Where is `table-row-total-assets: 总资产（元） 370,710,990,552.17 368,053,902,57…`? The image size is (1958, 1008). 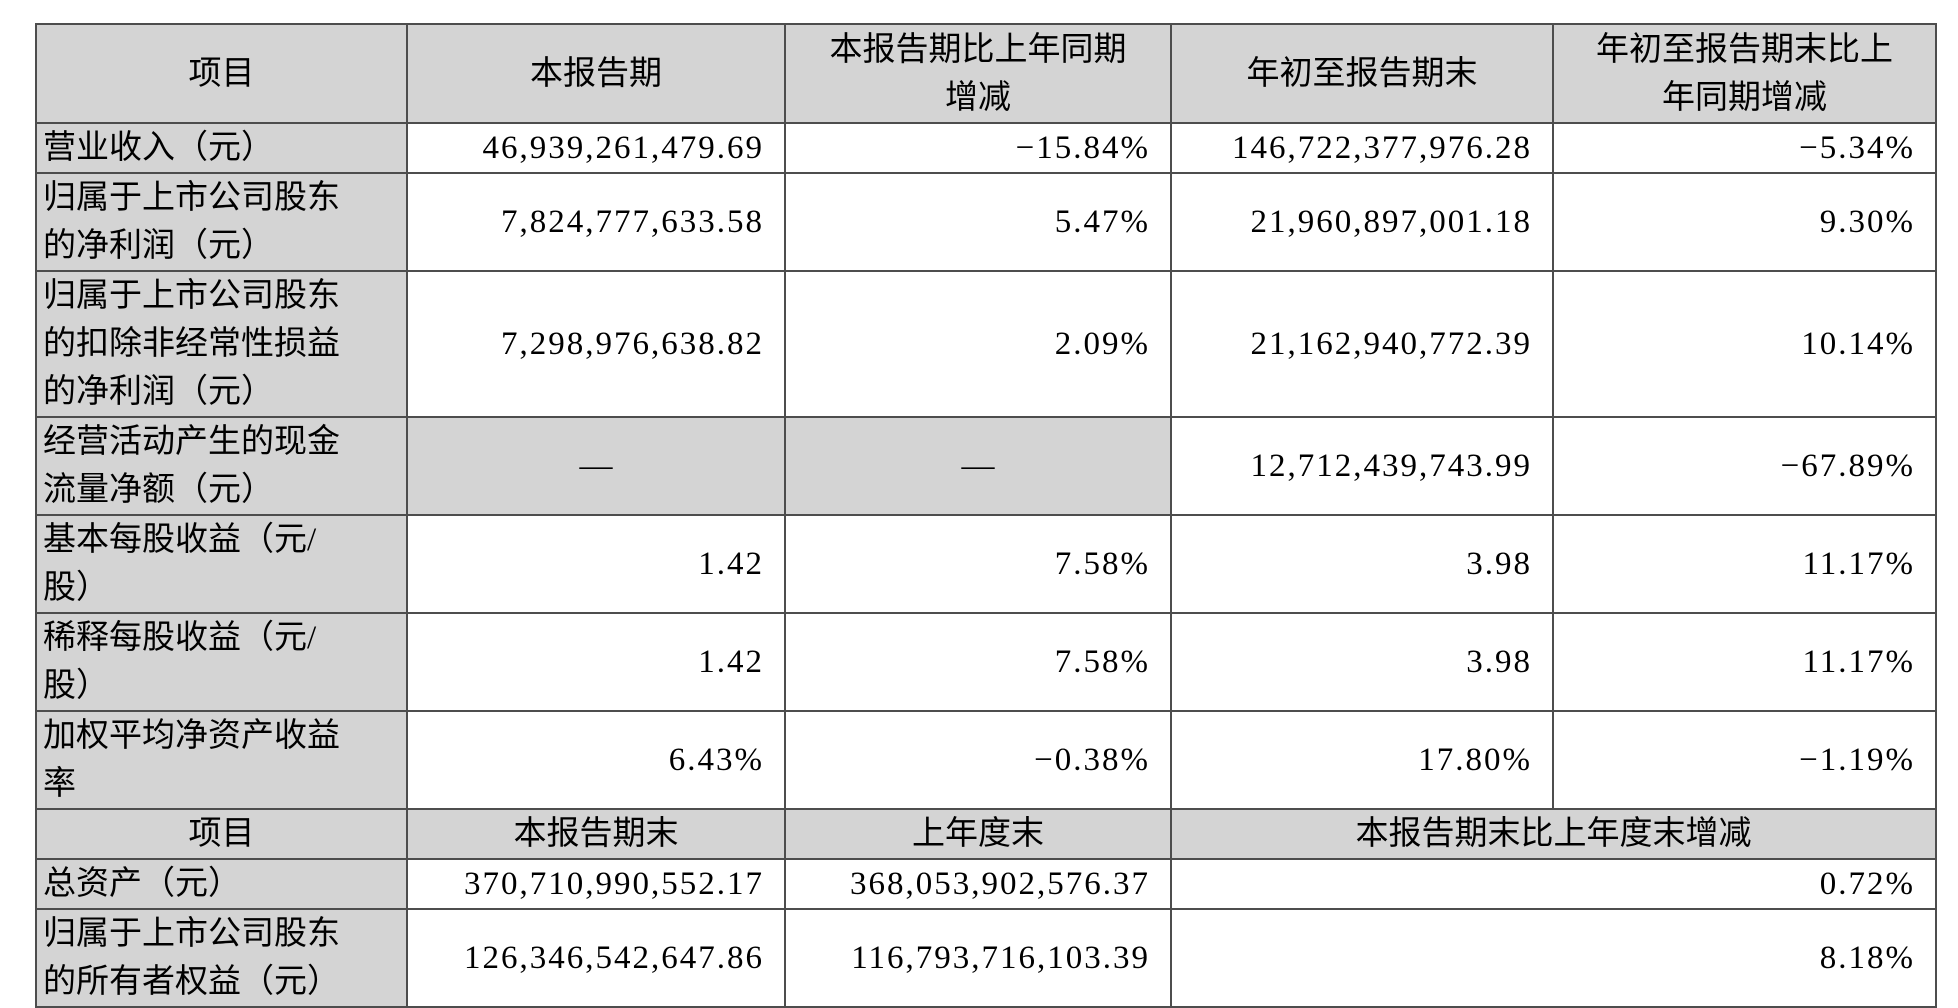 table-row-total-assets: 总资产（元） 370,710,990,552.17 368,053,902,57… is located at coordinates (986, 884).